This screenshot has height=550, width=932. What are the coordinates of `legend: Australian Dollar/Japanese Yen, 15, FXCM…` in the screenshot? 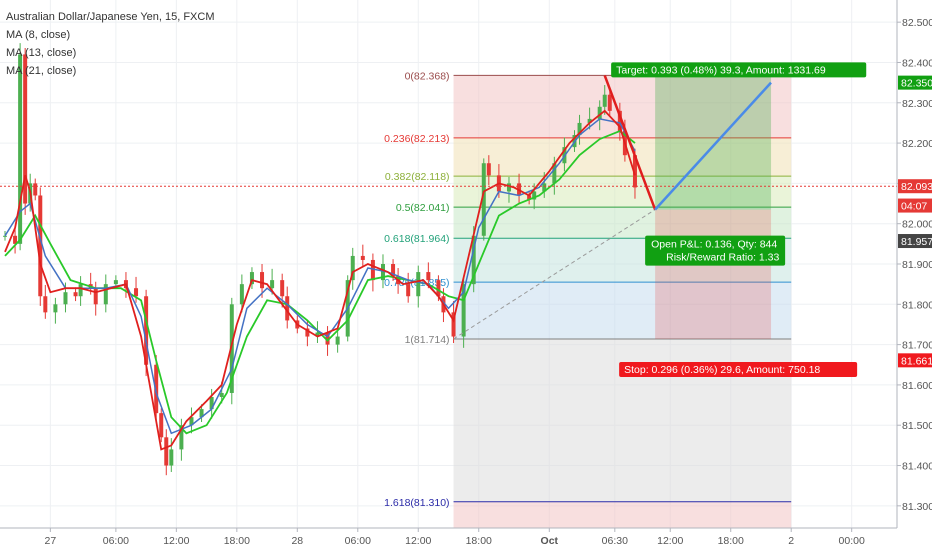 It's located at (110, 44).